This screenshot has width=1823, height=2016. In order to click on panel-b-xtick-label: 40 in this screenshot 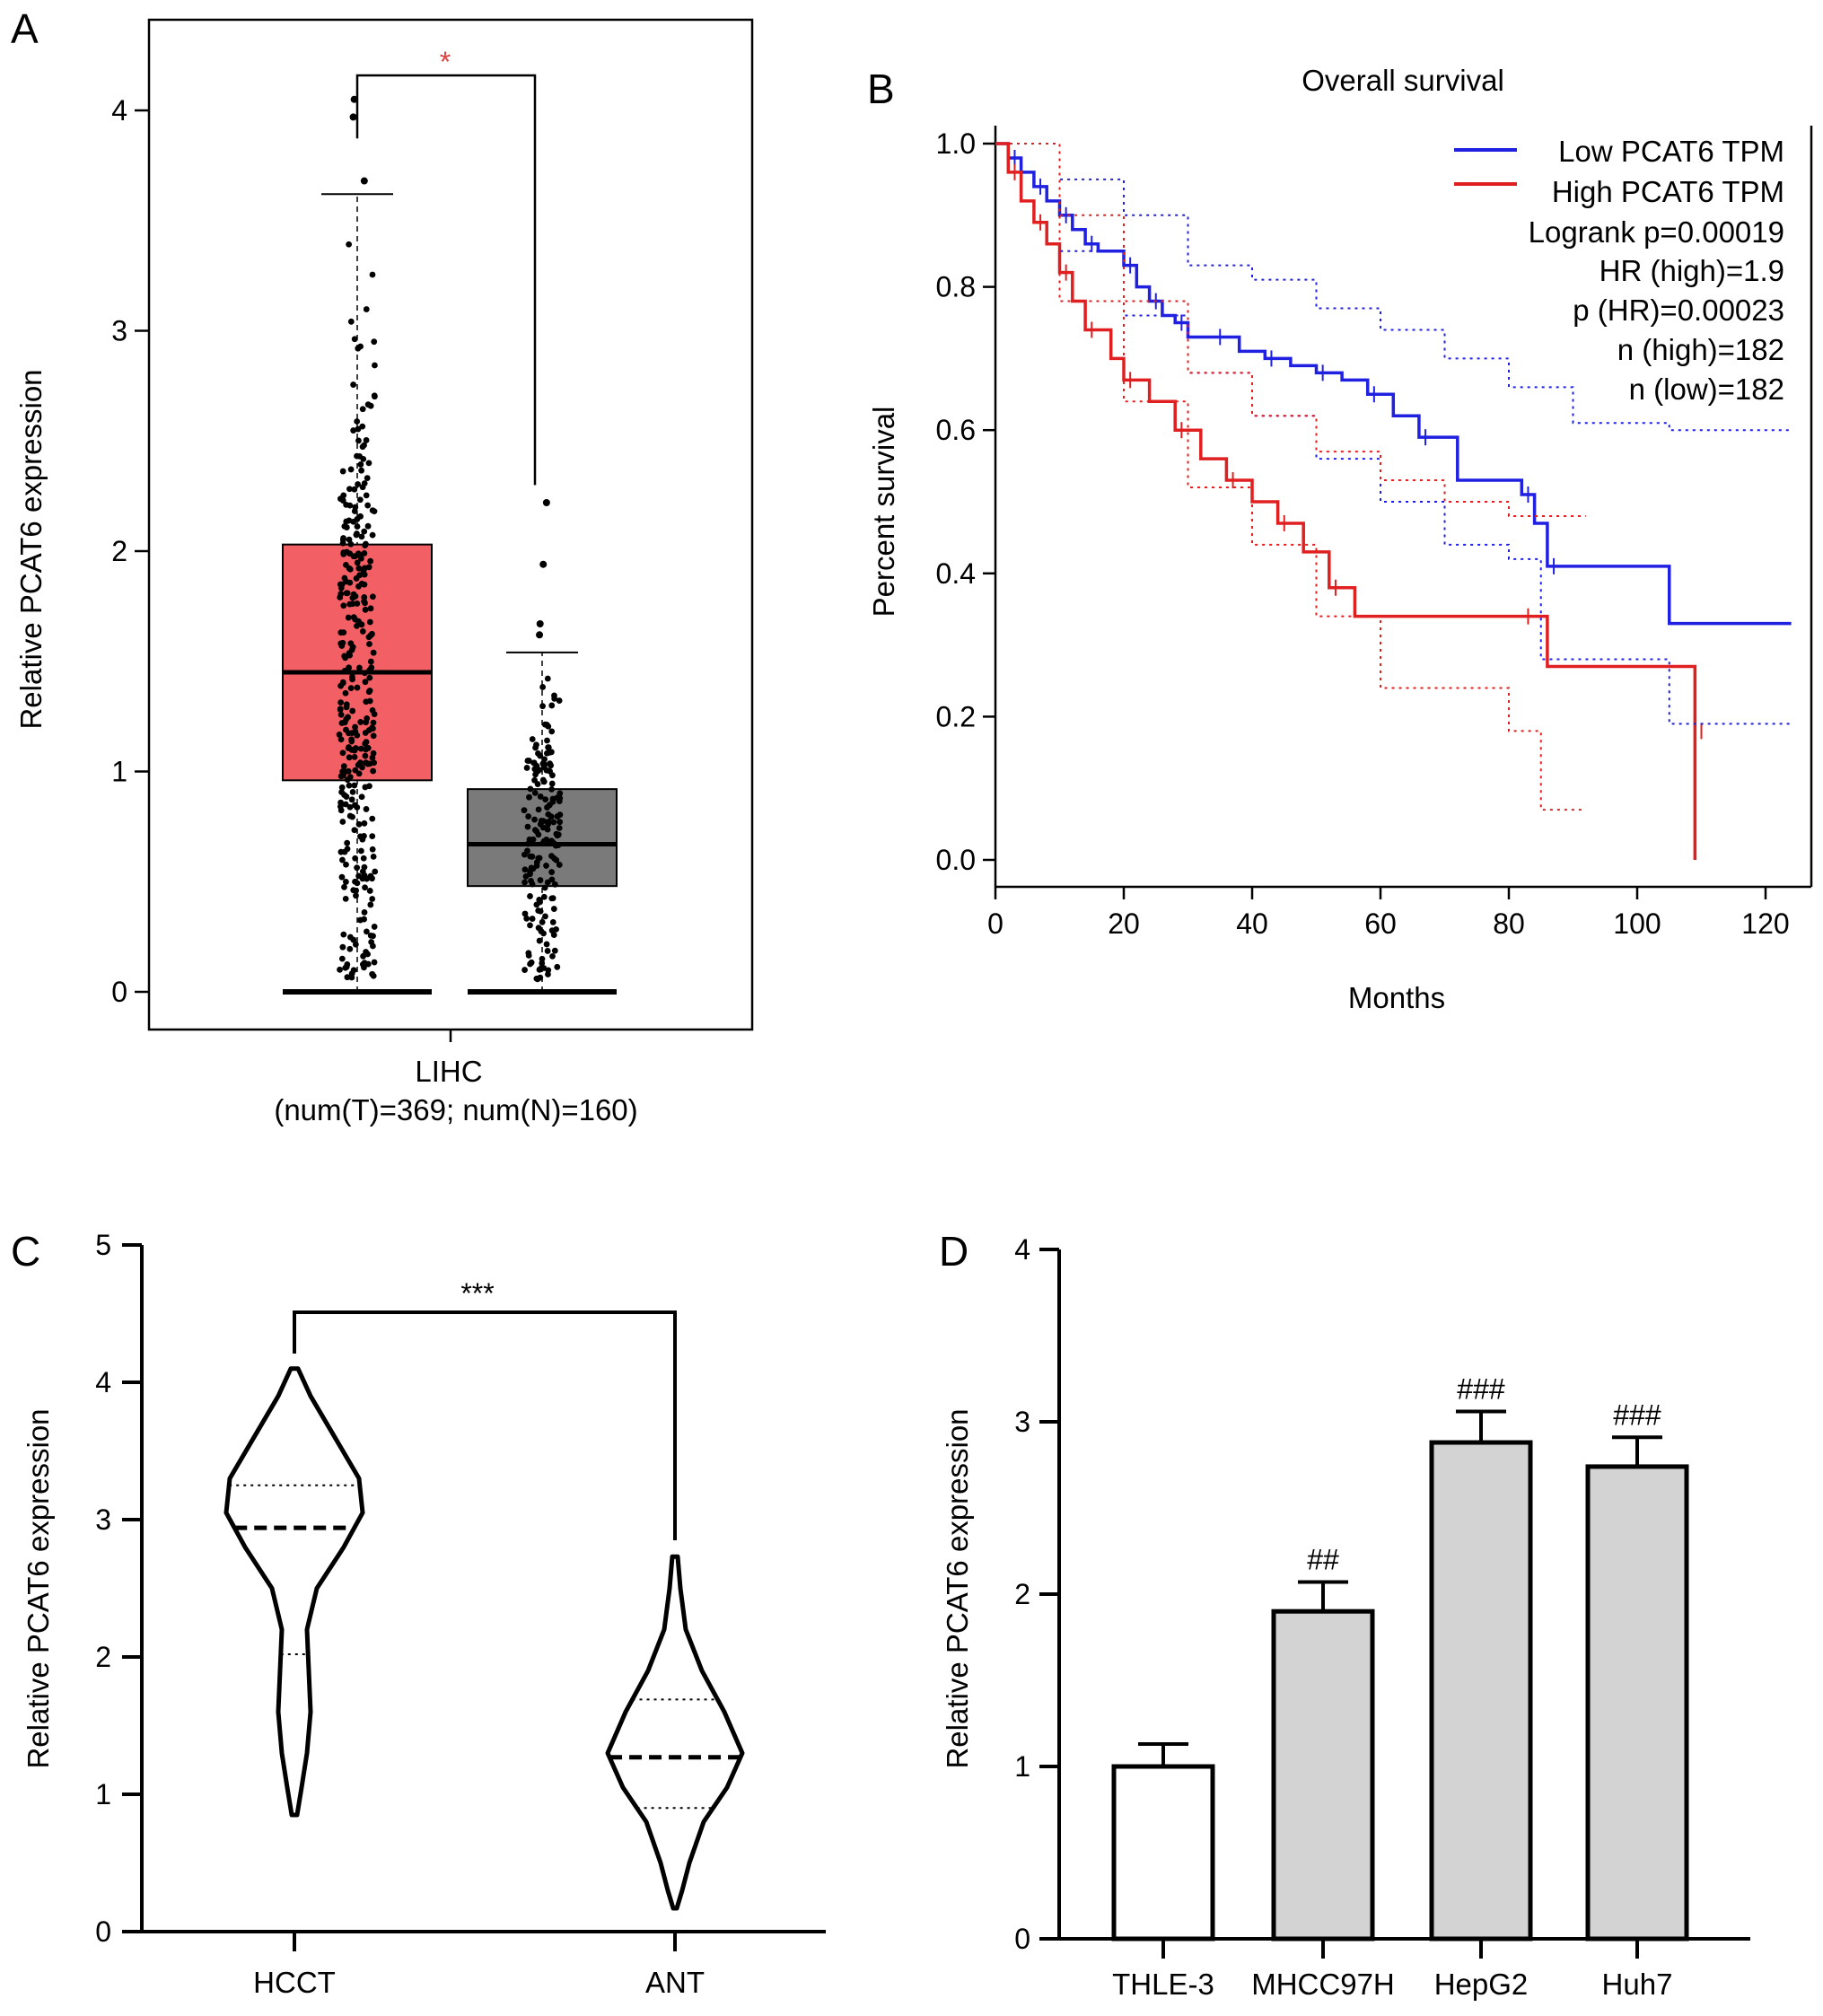, I will do `click(1252, 923)`.